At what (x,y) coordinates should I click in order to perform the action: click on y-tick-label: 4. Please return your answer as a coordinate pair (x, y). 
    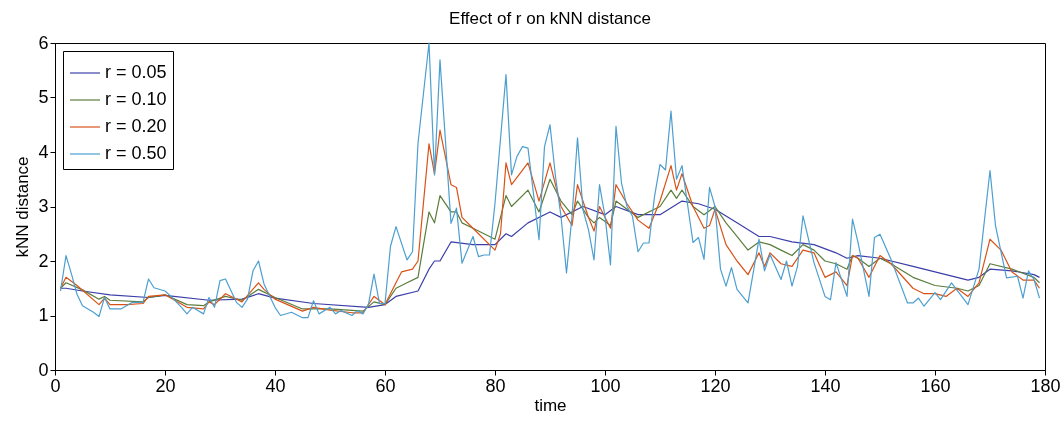
    Looking at the image, I should click on (43, 151).